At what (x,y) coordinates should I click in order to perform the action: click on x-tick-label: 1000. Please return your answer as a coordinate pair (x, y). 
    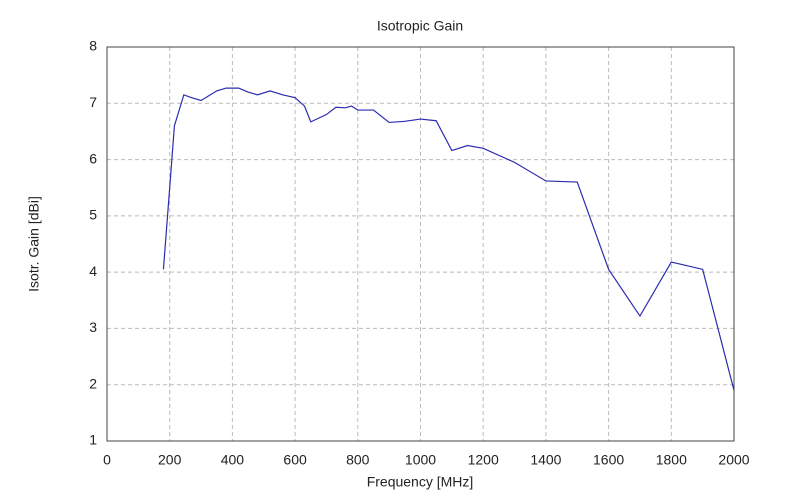
    Looking at the image, I should click on (420, 460).